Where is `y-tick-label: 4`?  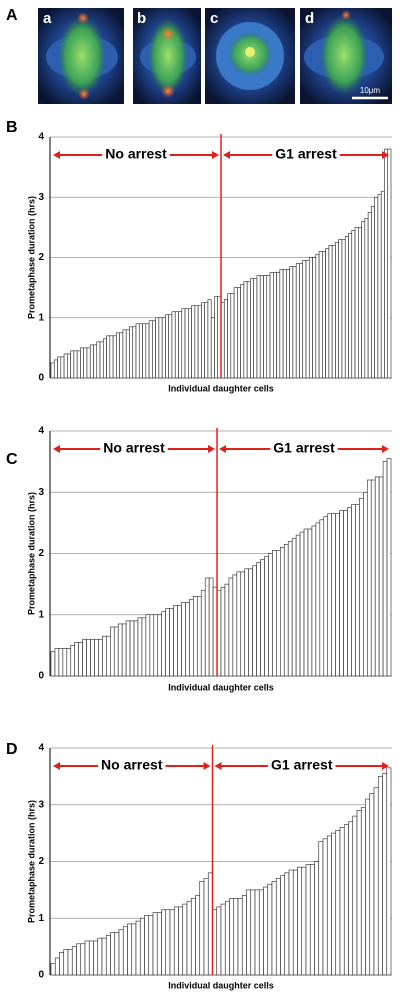 y-tick-label: 4 is located at coordinates (41, 748).